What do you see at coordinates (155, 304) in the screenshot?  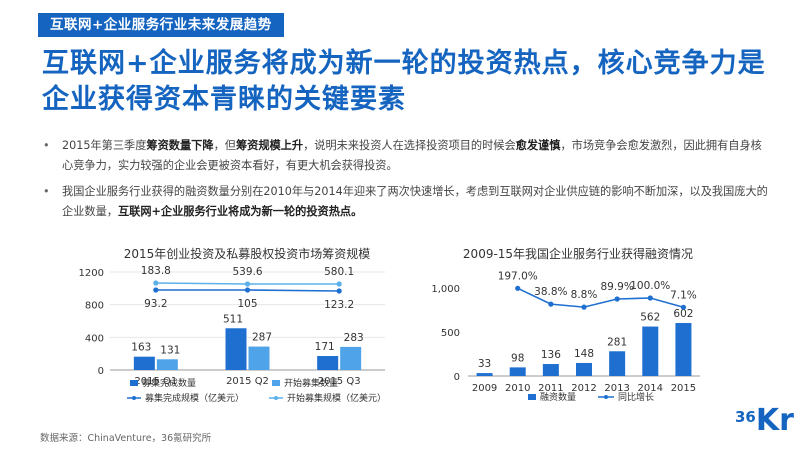 I see `chart1-line-label: 93.2` at bounding box center [155, 304].